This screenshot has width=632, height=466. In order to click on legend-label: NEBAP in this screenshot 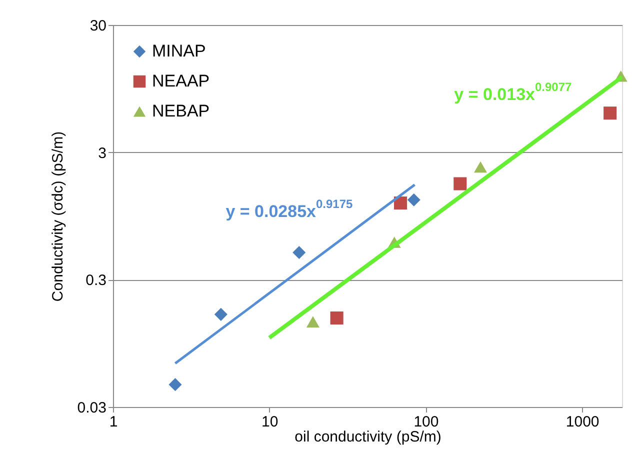, I will do `click(181, 111)`.